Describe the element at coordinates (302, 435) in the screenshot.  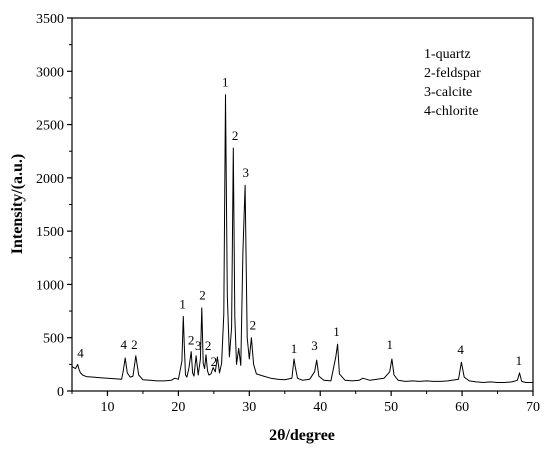
I see `x-axis-label: 2θ/degree` at that location.